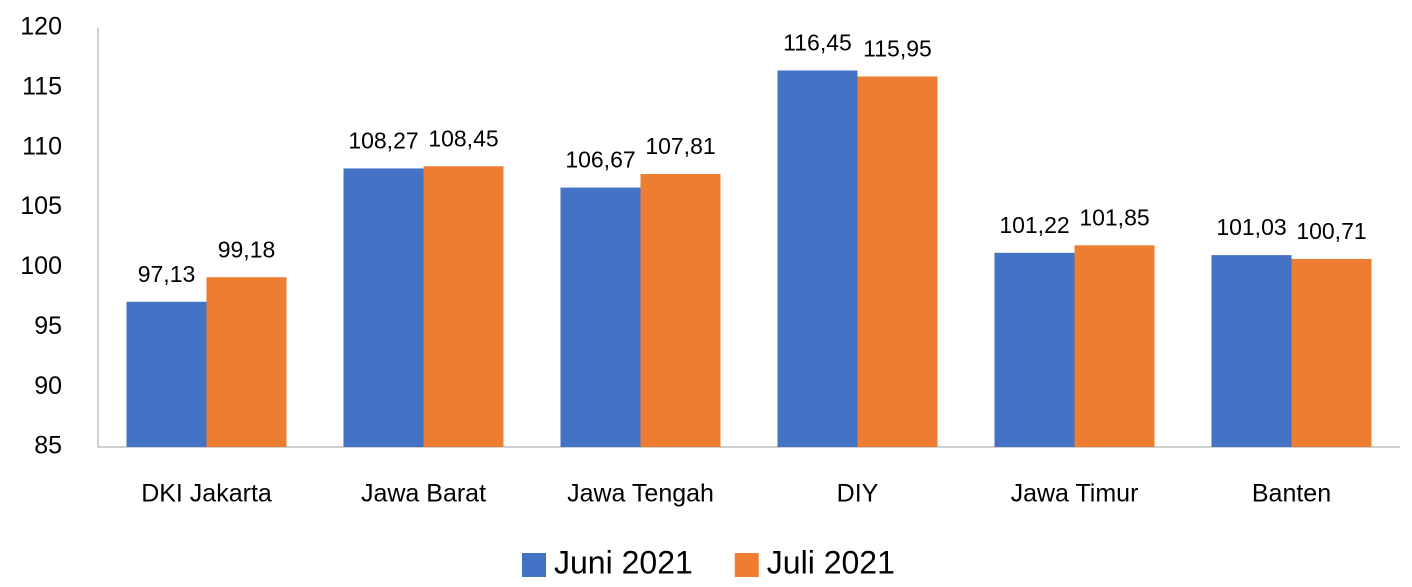  I want to click on value-label: 106,67, so click(600, 160).